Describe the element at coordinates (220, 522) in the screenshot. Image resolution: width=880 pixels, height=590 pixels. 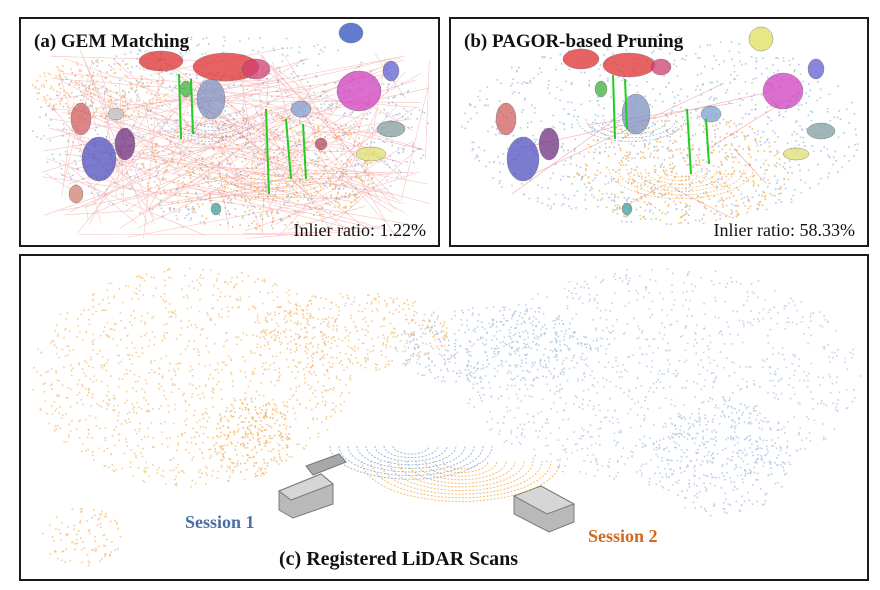
I see `session-1-label: Session 1` at that location.